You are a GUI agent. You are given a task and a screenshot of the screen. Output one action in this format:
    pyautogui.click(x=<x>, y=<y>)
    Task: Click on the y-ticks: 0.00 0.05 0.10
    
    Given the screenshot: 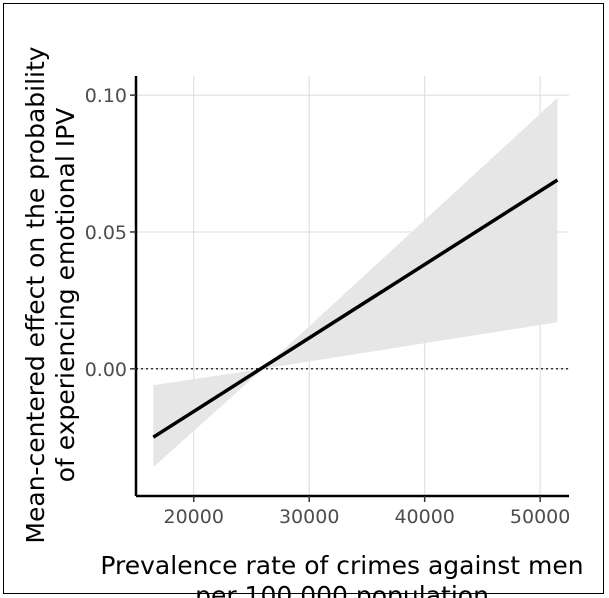 What is the action you would take?
    pyautogui.click(x=110, y=233)
    